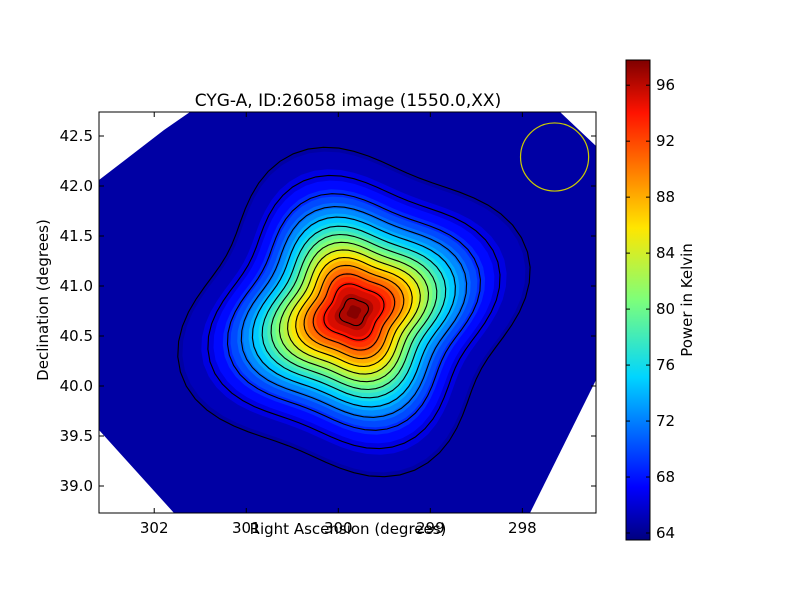  Describe the element at coordinates (76, 486) in the screenshot. I see `y-tick-label: 39.0` at that location.